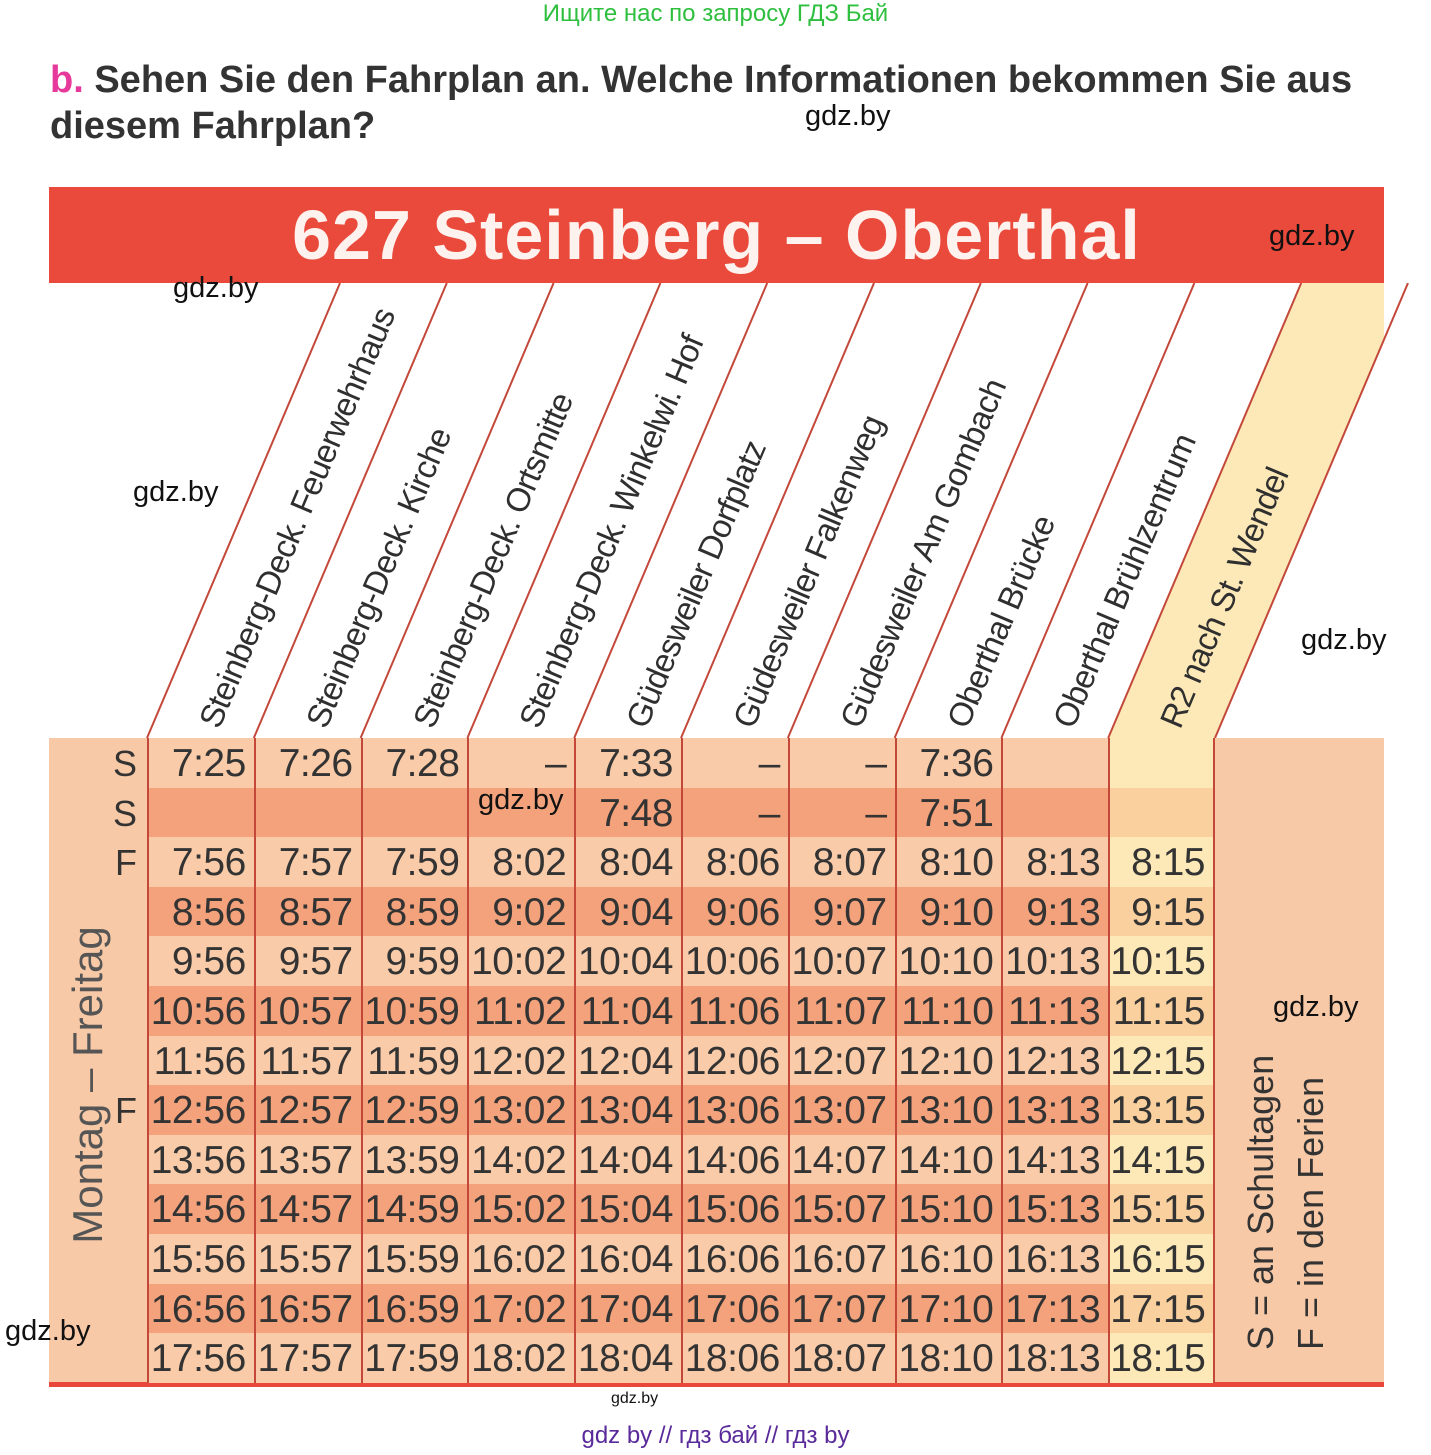 Image resolution: width=1431 pixels, height=1455 pixels. I want to click on time-cell: 17:06, so click(734, 1308).